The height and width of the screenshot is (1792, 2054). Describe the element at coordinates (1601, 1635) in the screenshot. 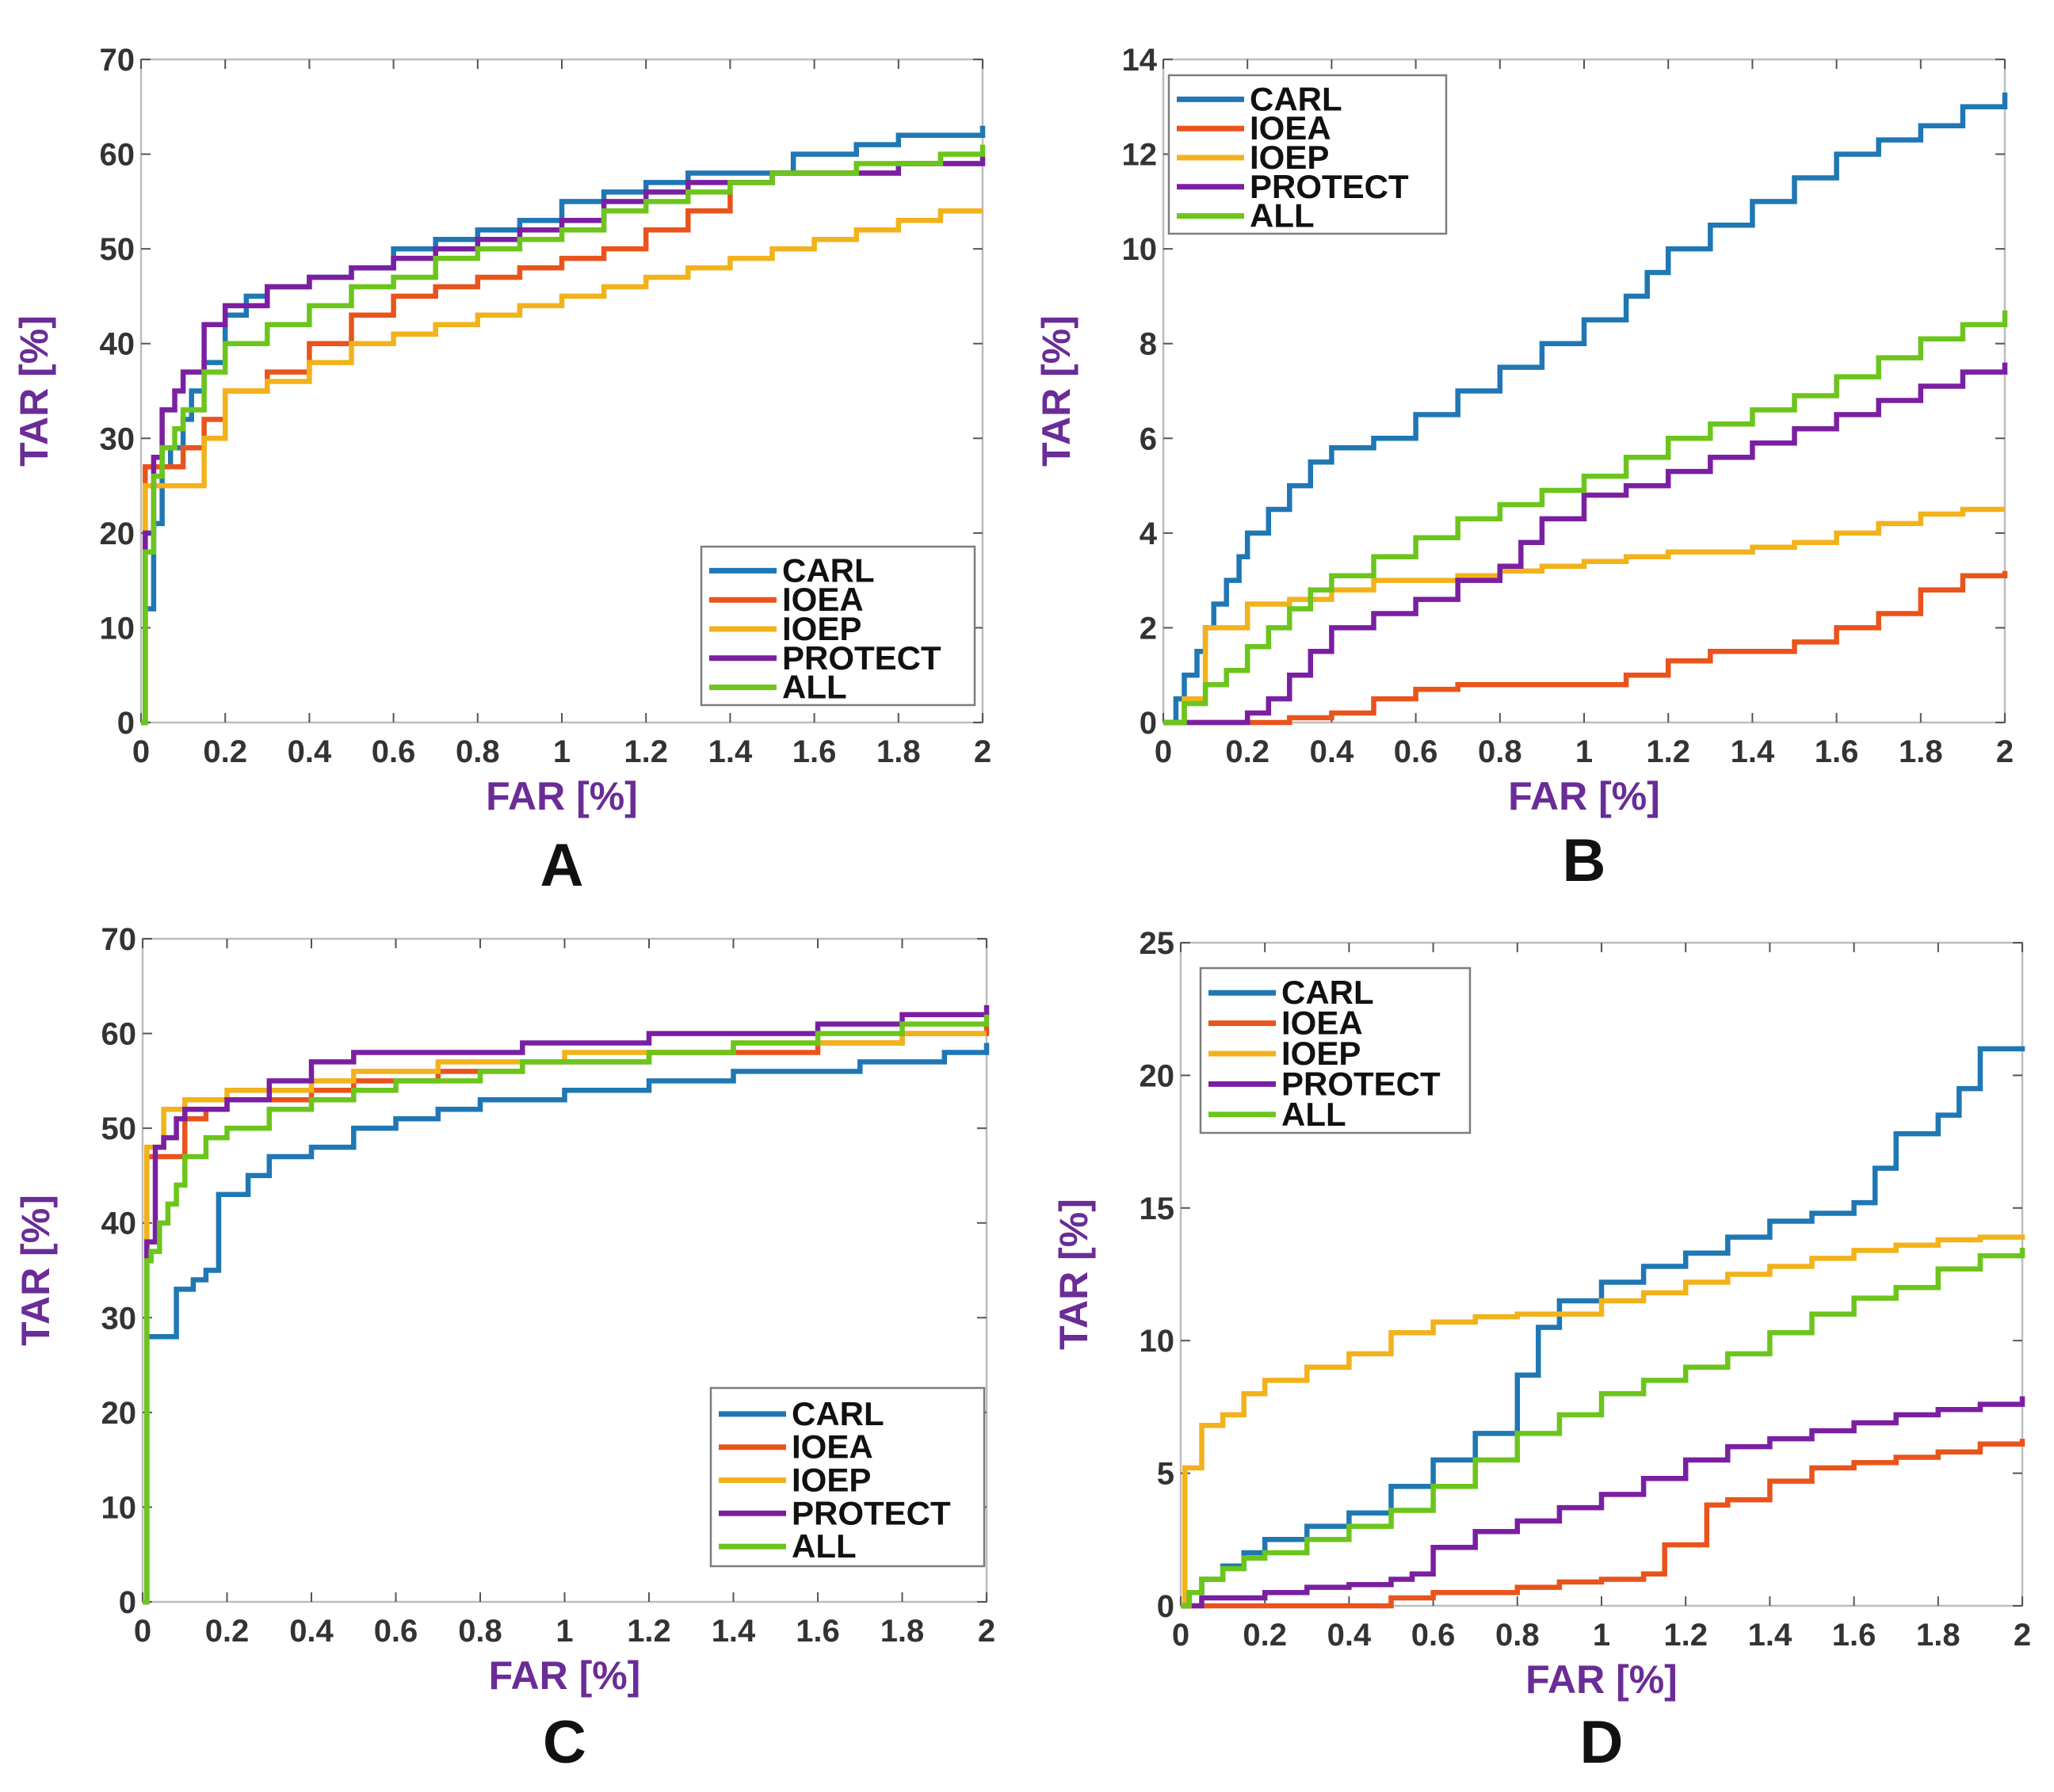

I see `panel-d-xtick-label: 1` at that location.